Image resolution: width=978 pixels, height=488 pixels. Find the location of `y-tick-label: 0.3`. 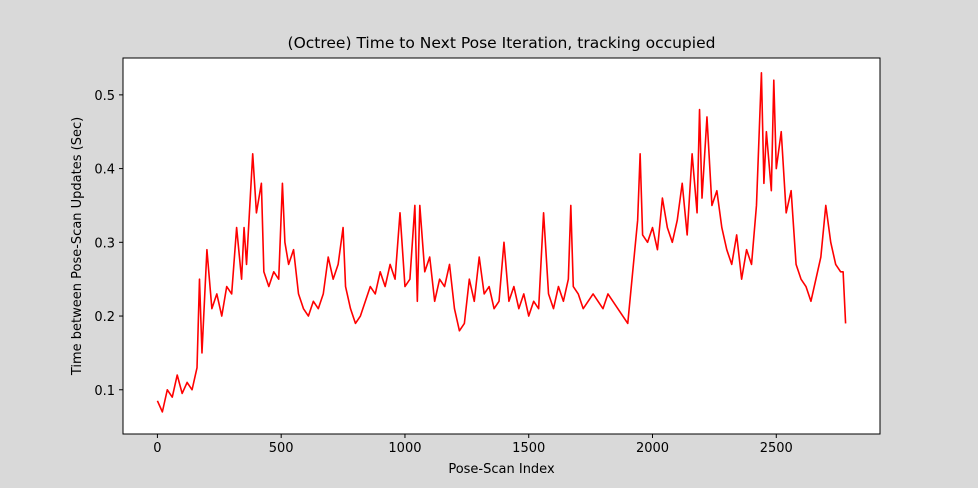

y-tick-label: 0.3 is located at coordinates (104, 243).